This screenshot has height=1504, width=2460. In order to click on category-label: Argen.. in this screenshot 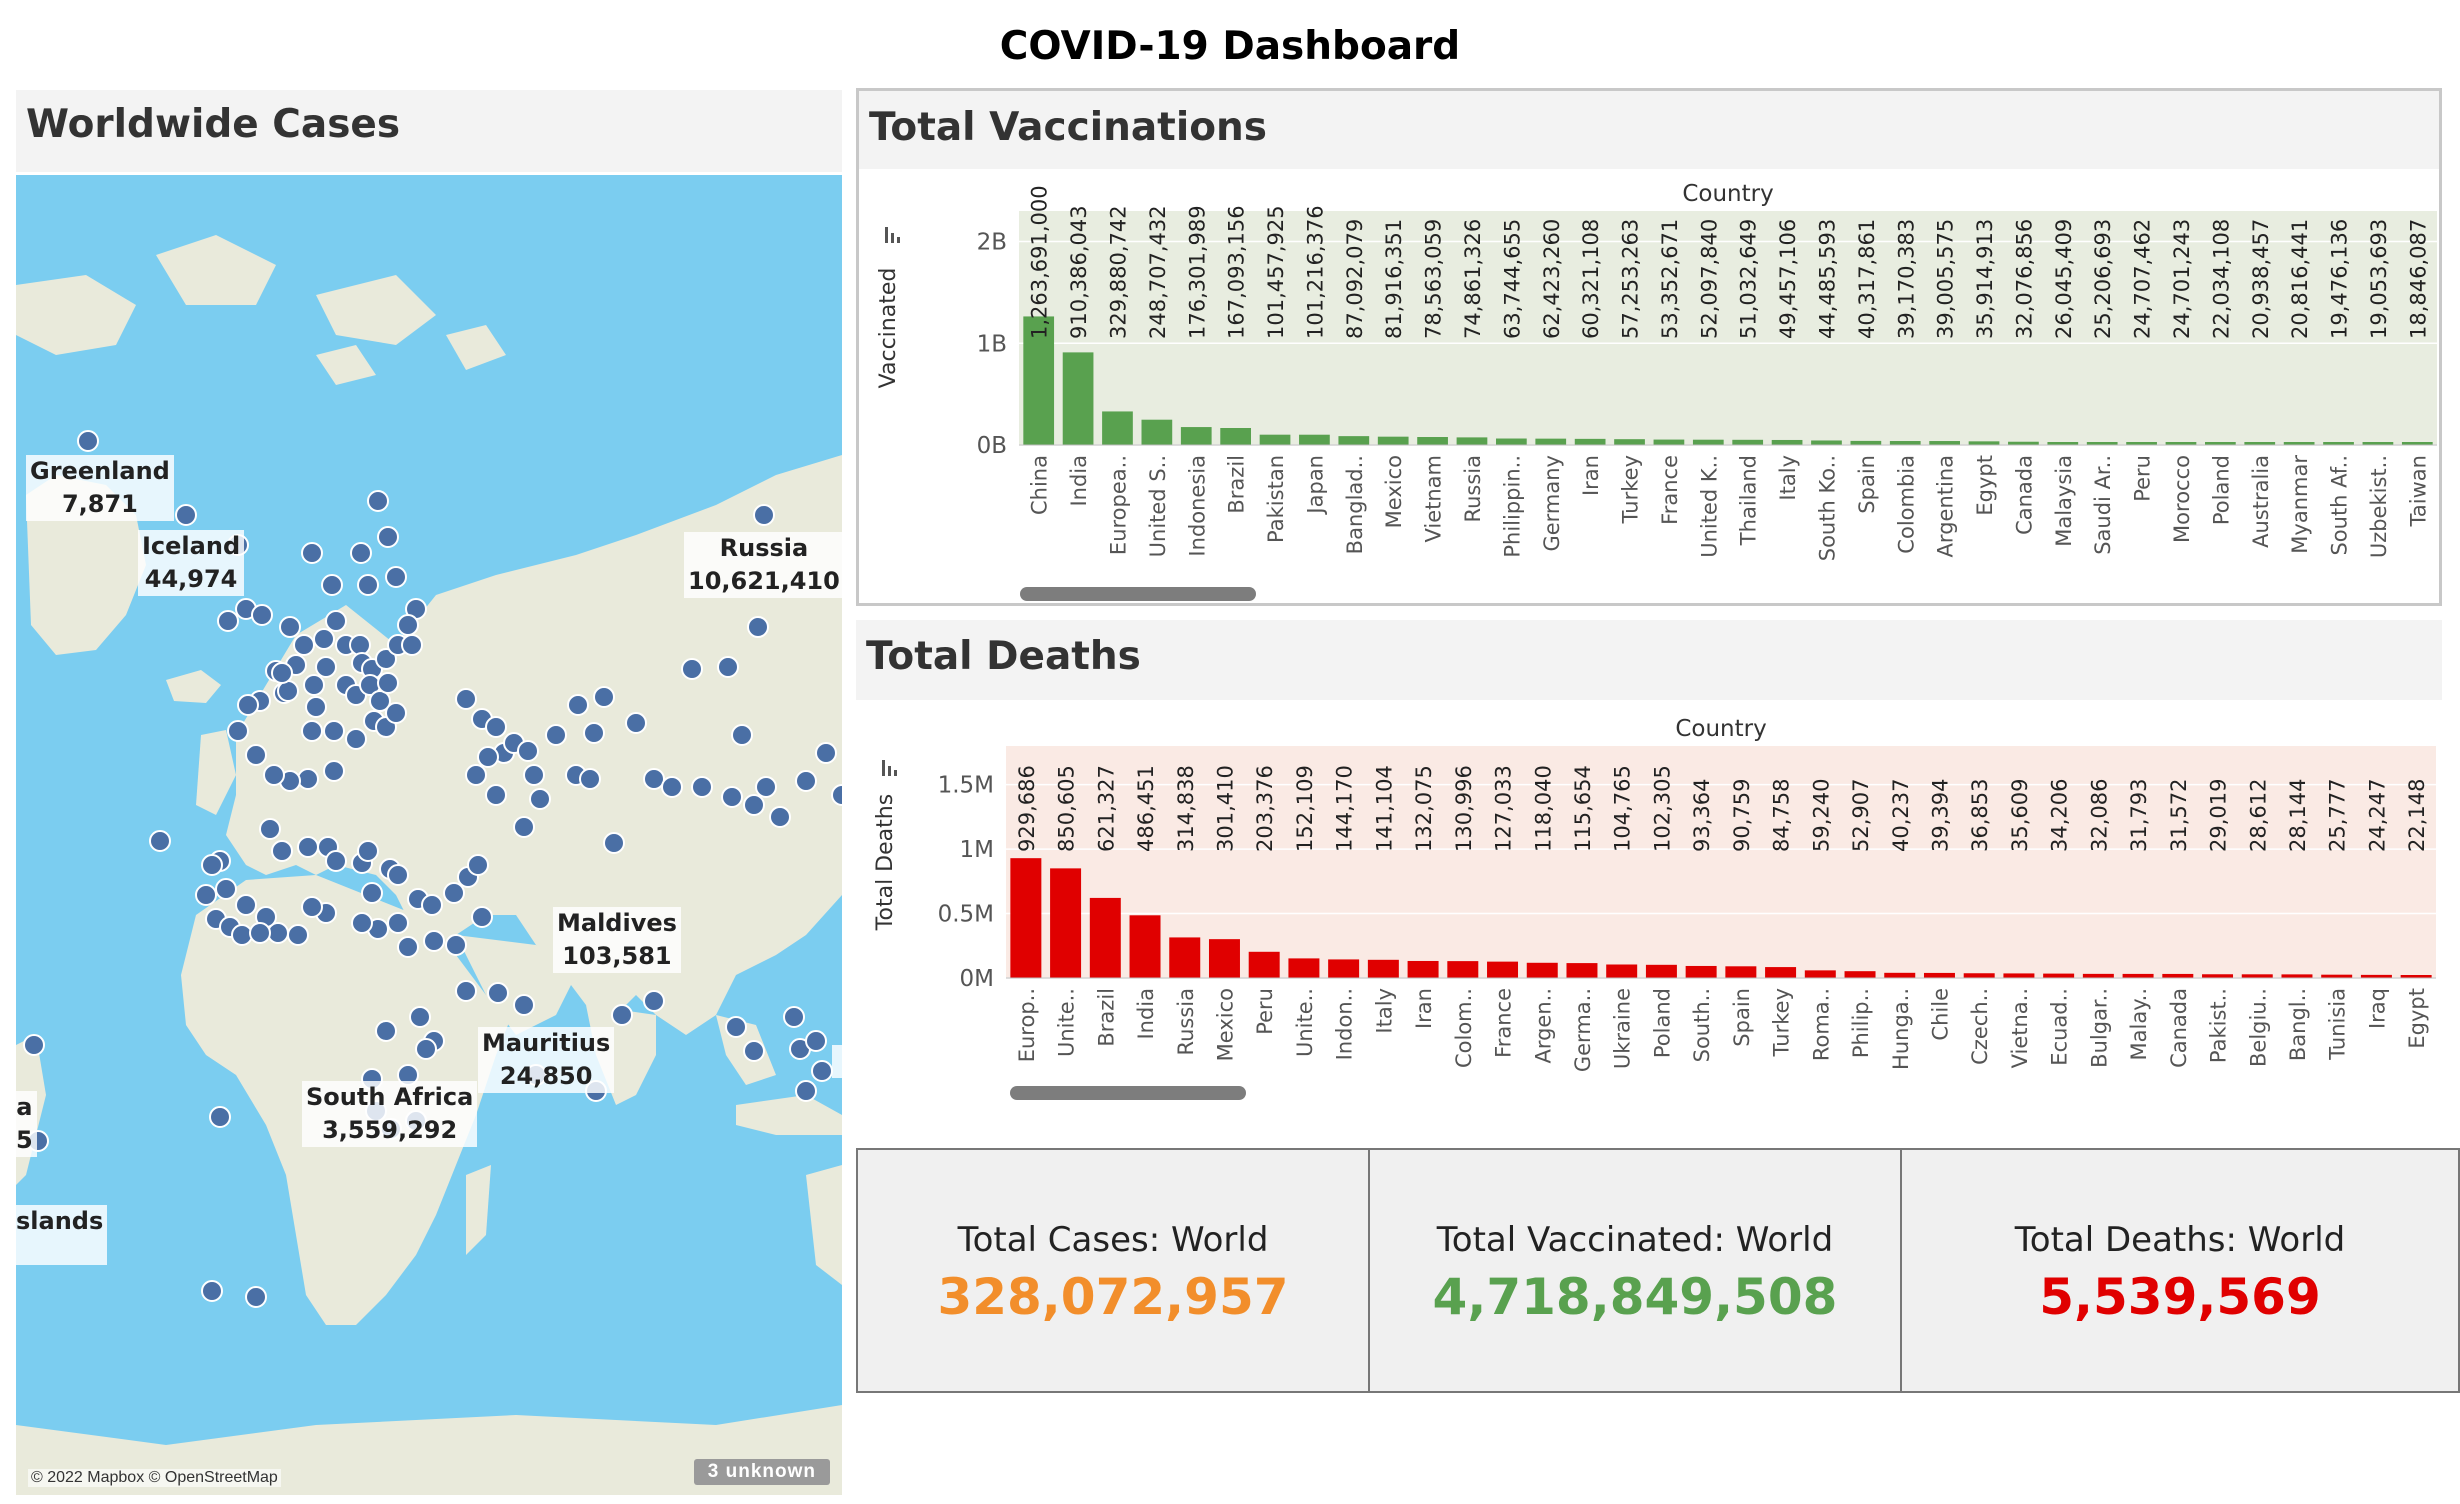, I will do `click(1543, 1026)`.